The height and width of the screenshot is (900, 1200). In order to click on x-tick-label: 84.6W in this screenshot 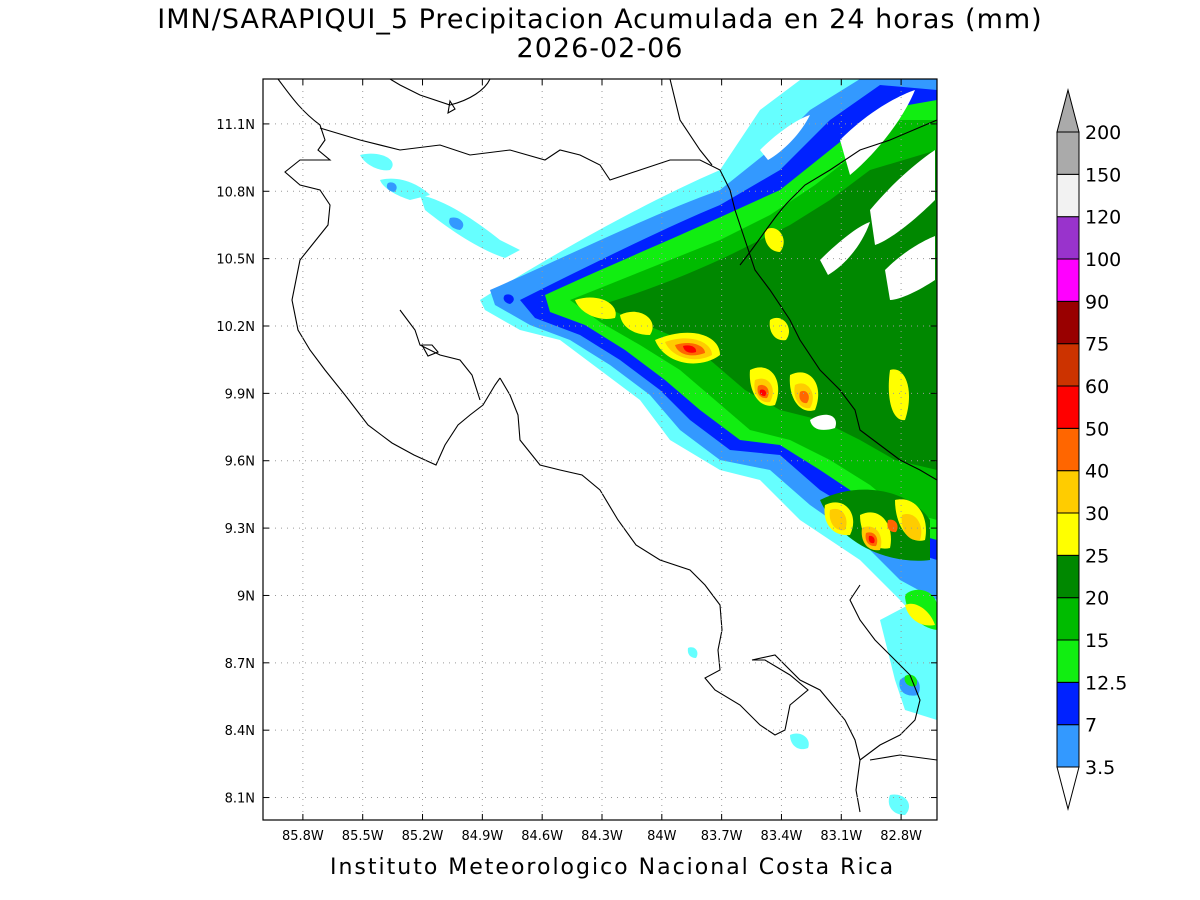, I will do `click(542, 836)`.